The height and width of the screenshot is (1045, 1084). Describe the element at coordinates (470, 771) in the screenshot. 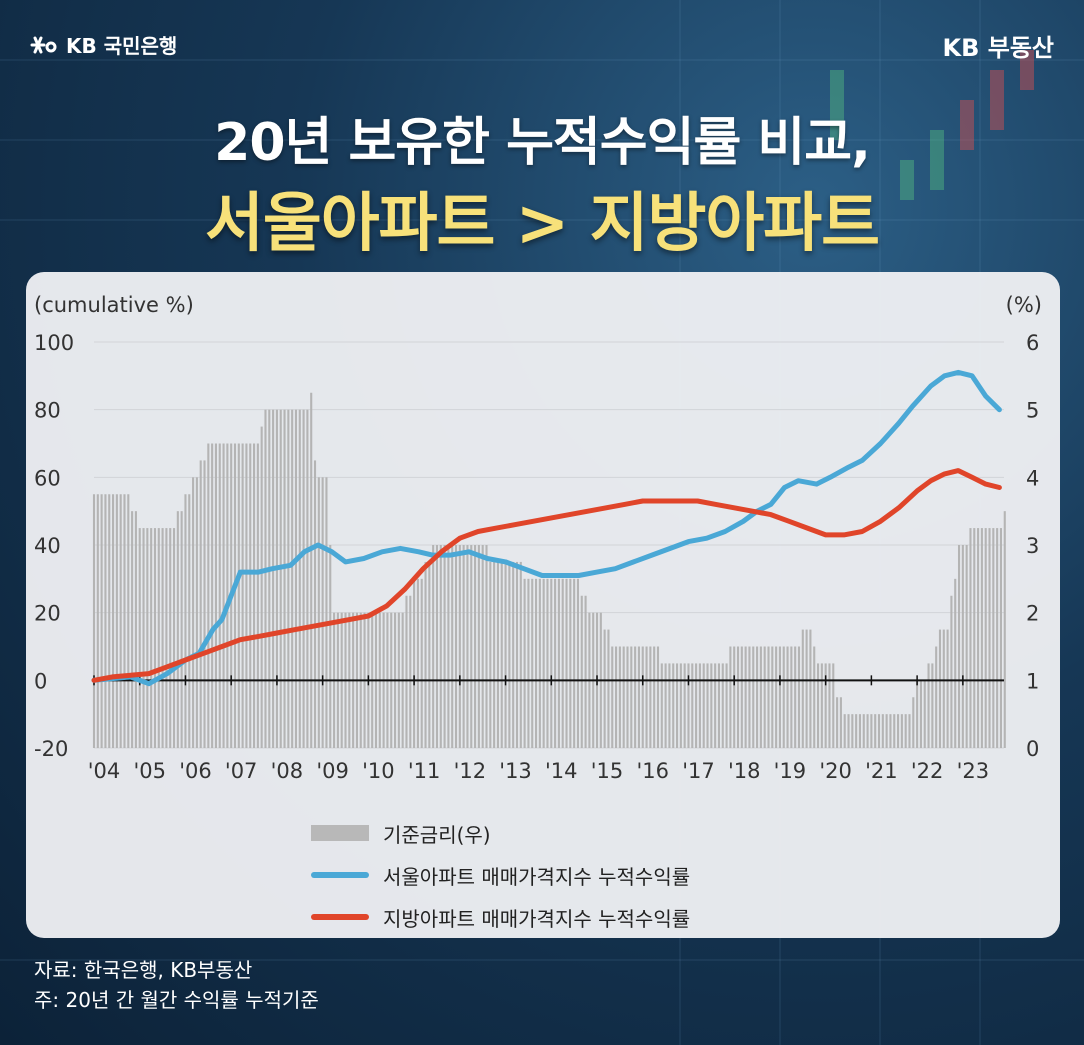

I see `x-tick-label: '12` at that location.